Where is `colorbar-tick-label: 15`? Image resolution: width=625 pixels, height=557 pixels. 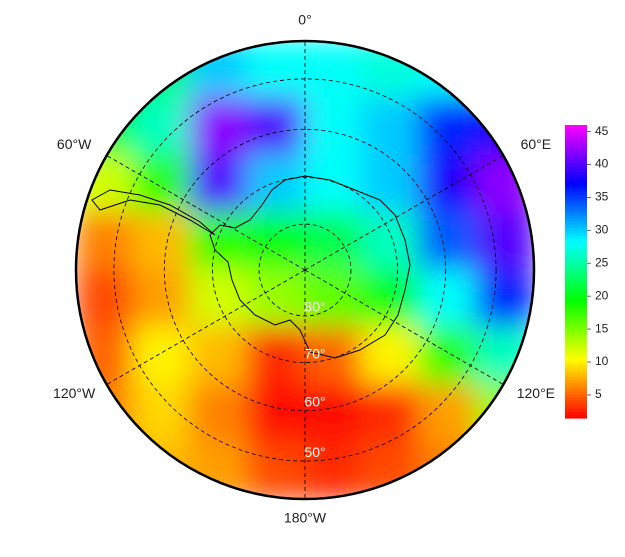
colorbar-tick-label: 15 is located at coordinates (602, 328).